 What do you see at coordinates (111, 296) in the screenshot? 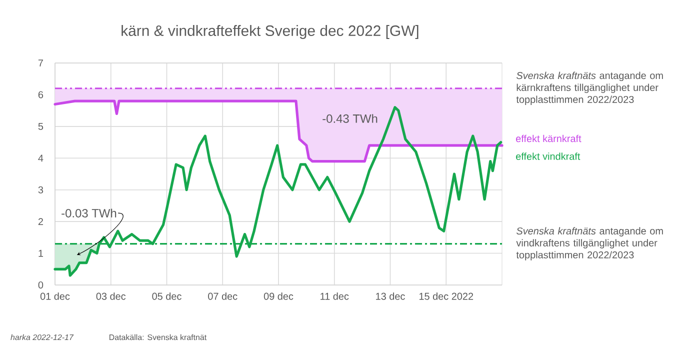
I see `x-tick-label: 03 dec` at bounding box center [111, 296].